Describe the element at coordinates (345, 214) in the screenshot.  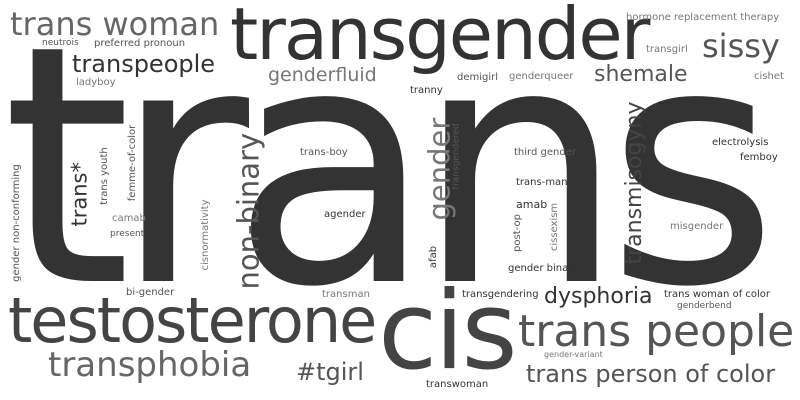
I see `word-agender: agender` at that location.